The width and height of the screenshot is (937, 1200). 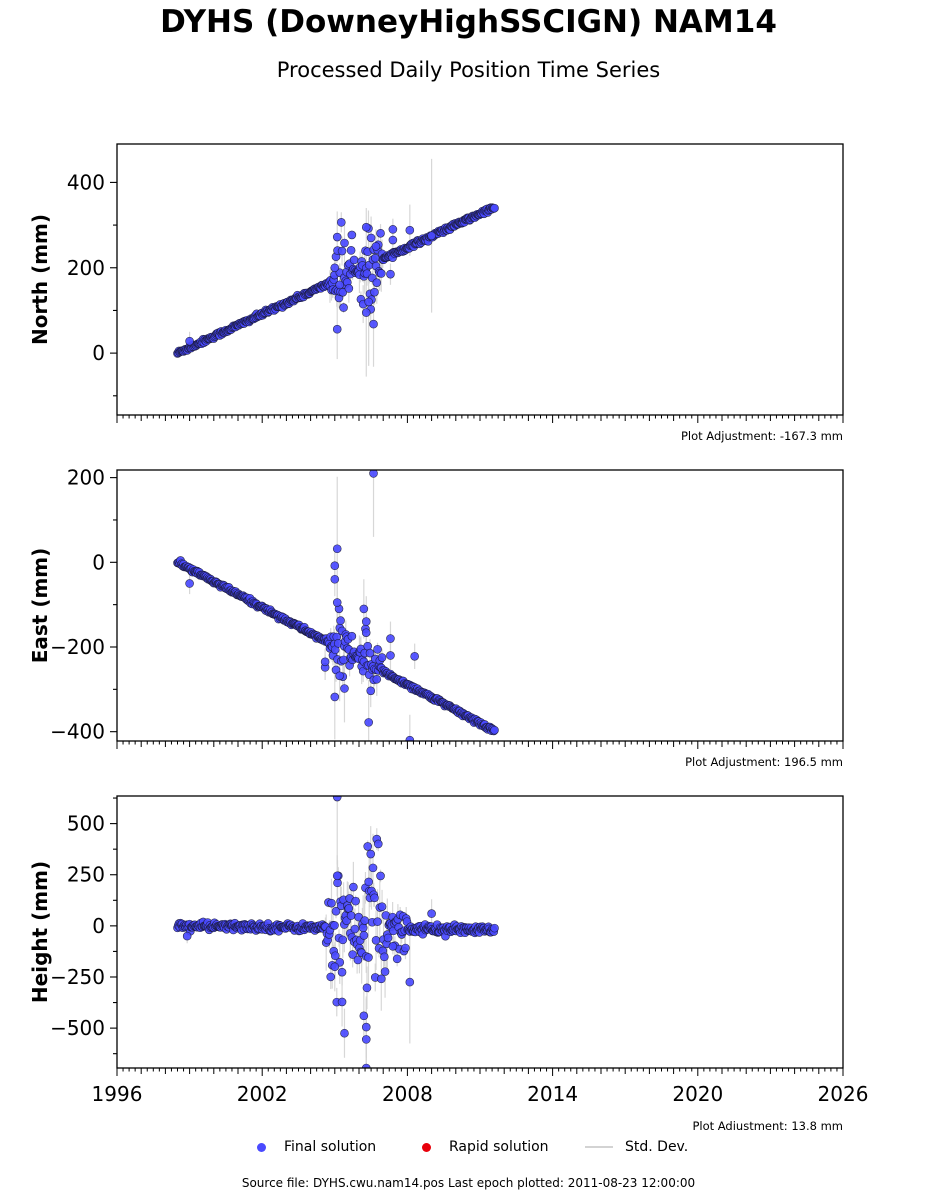 I want to click on y-axis-label: North (mm), so click(x=40, y=279).